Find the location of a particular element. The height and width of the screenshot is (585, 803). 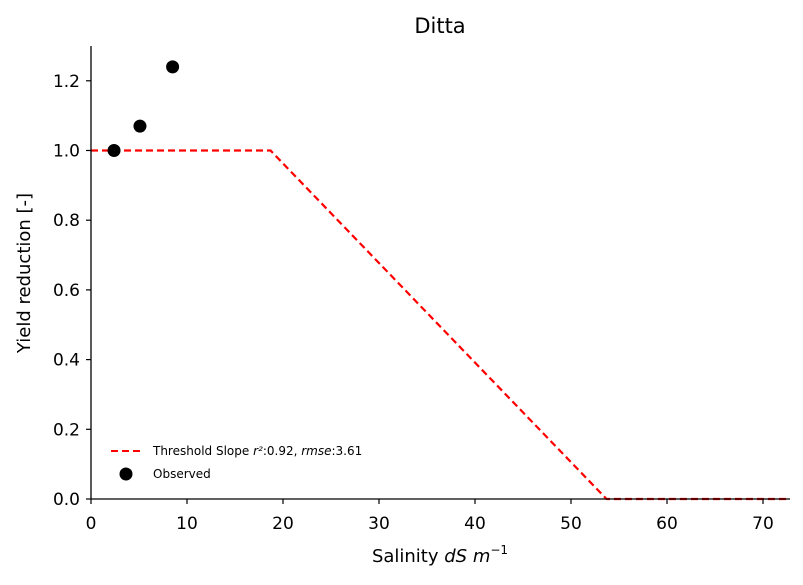

x-axis-label-variable: dS m is located at coordinates (467, 556).